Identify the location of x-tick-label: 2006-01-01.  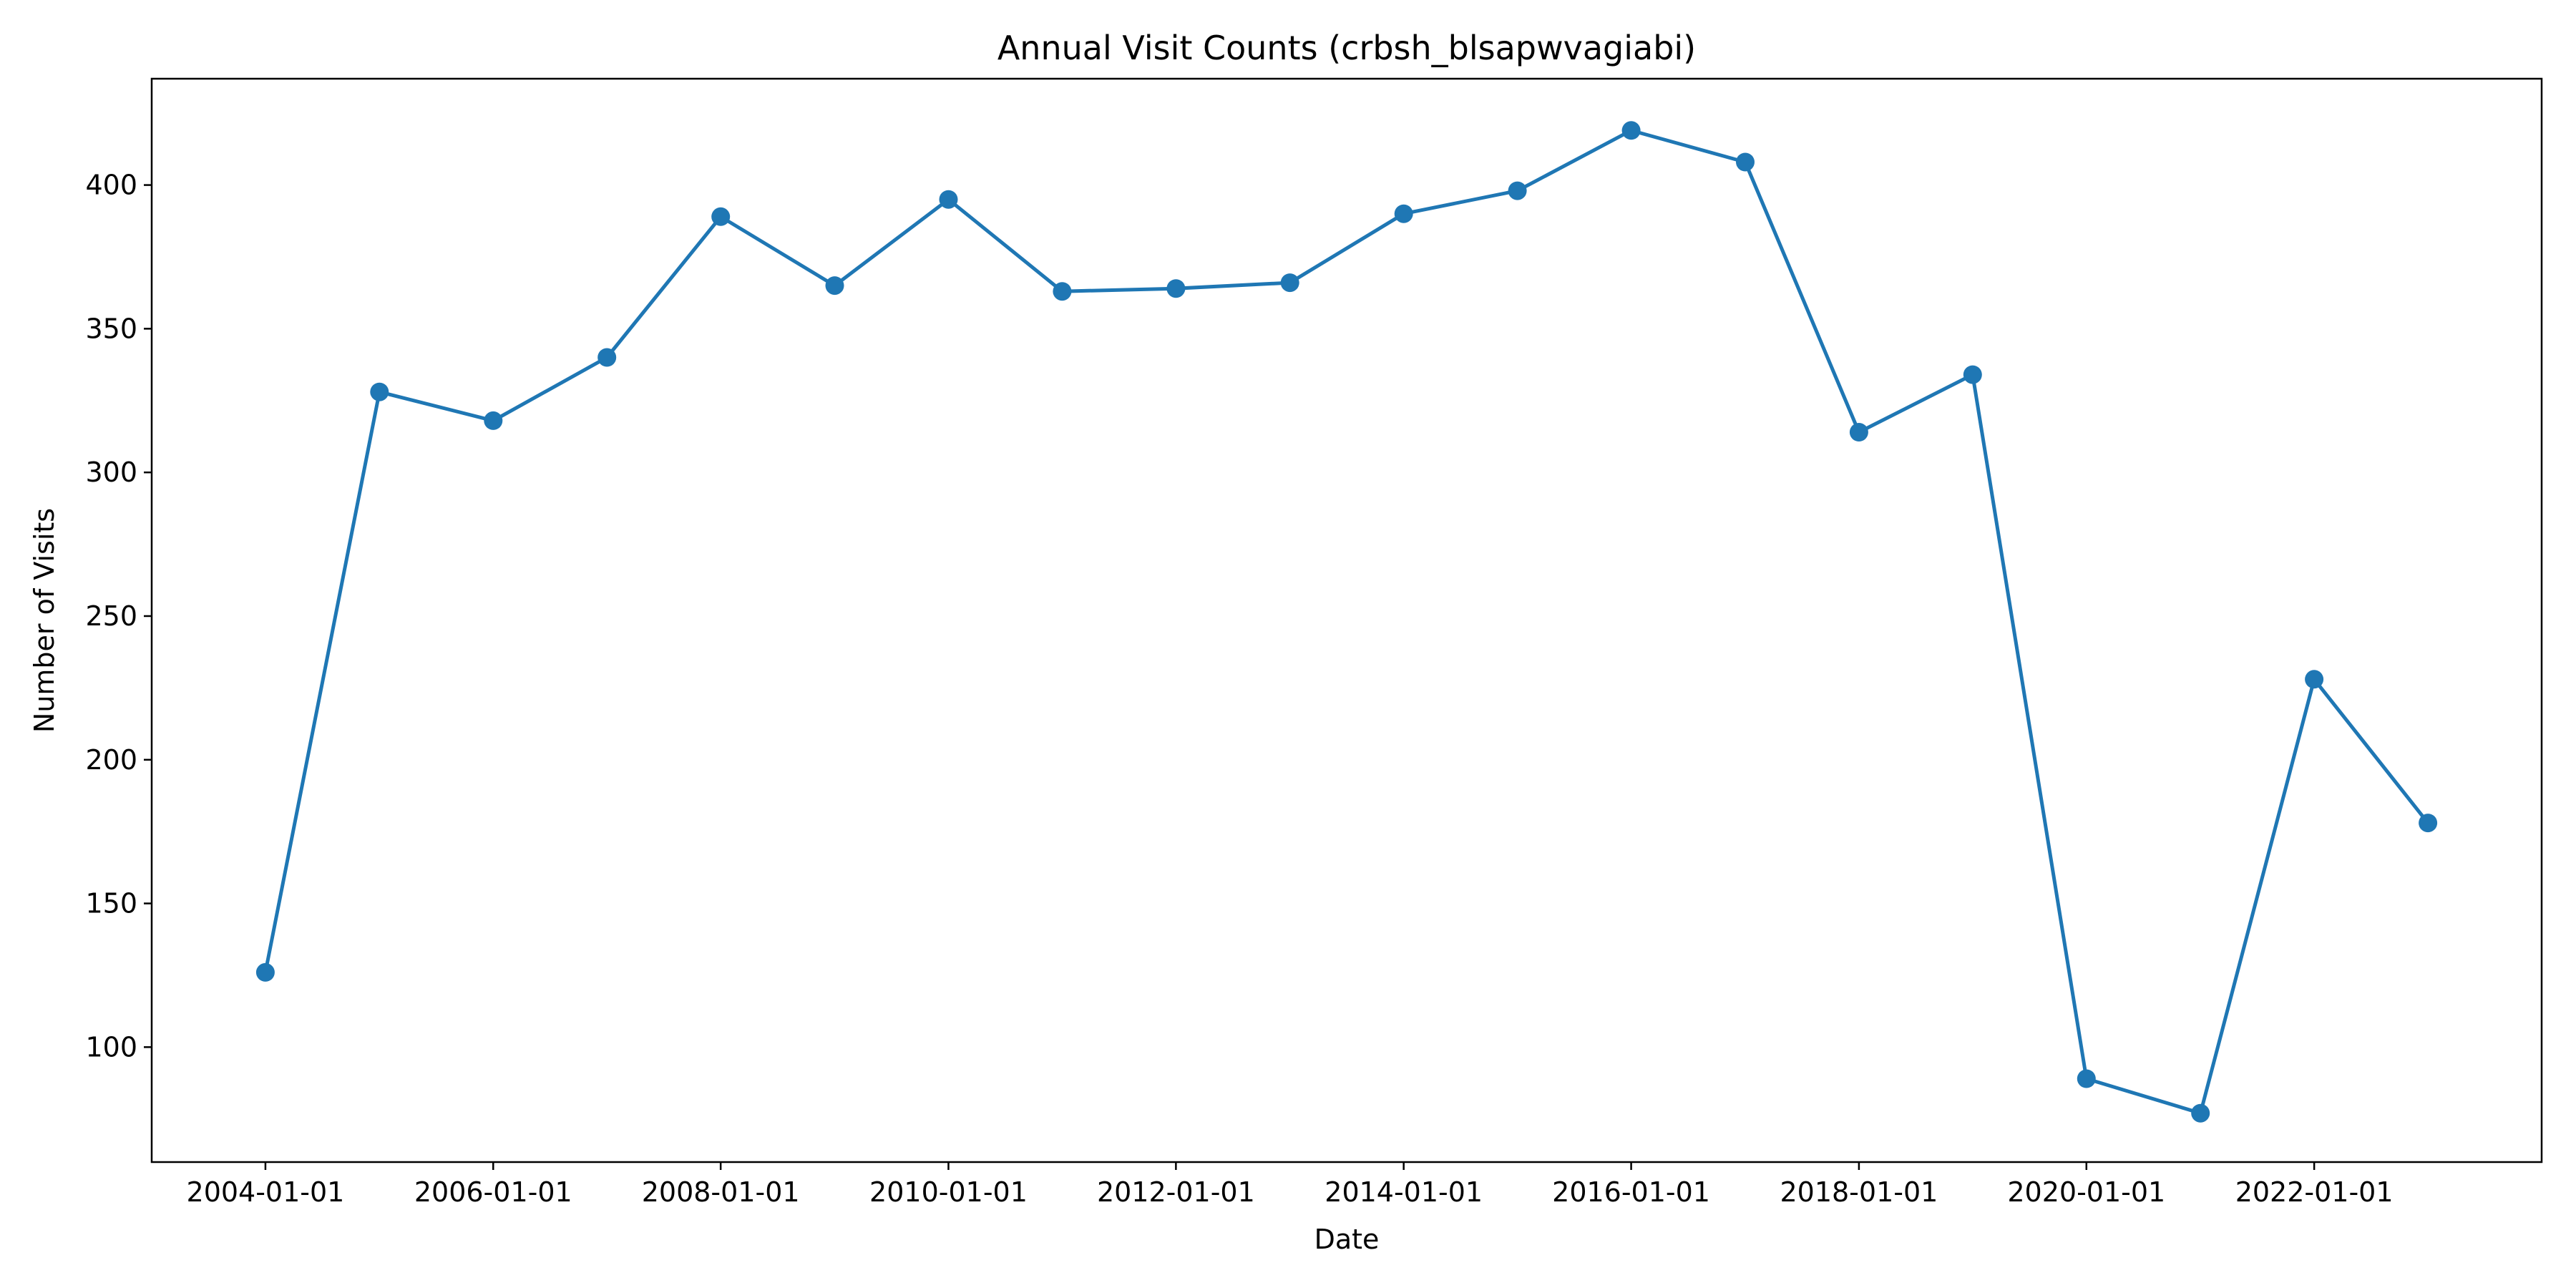
(493, 1192).